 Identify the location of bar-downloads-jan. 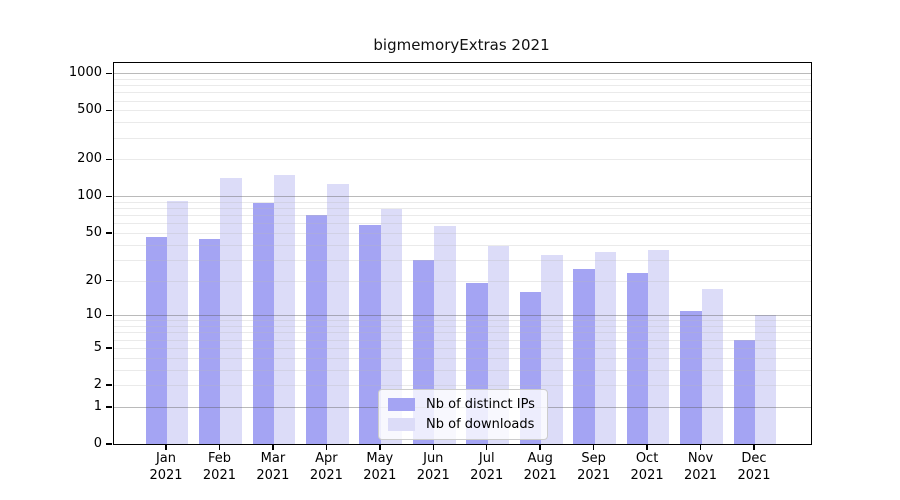
(178, 322).